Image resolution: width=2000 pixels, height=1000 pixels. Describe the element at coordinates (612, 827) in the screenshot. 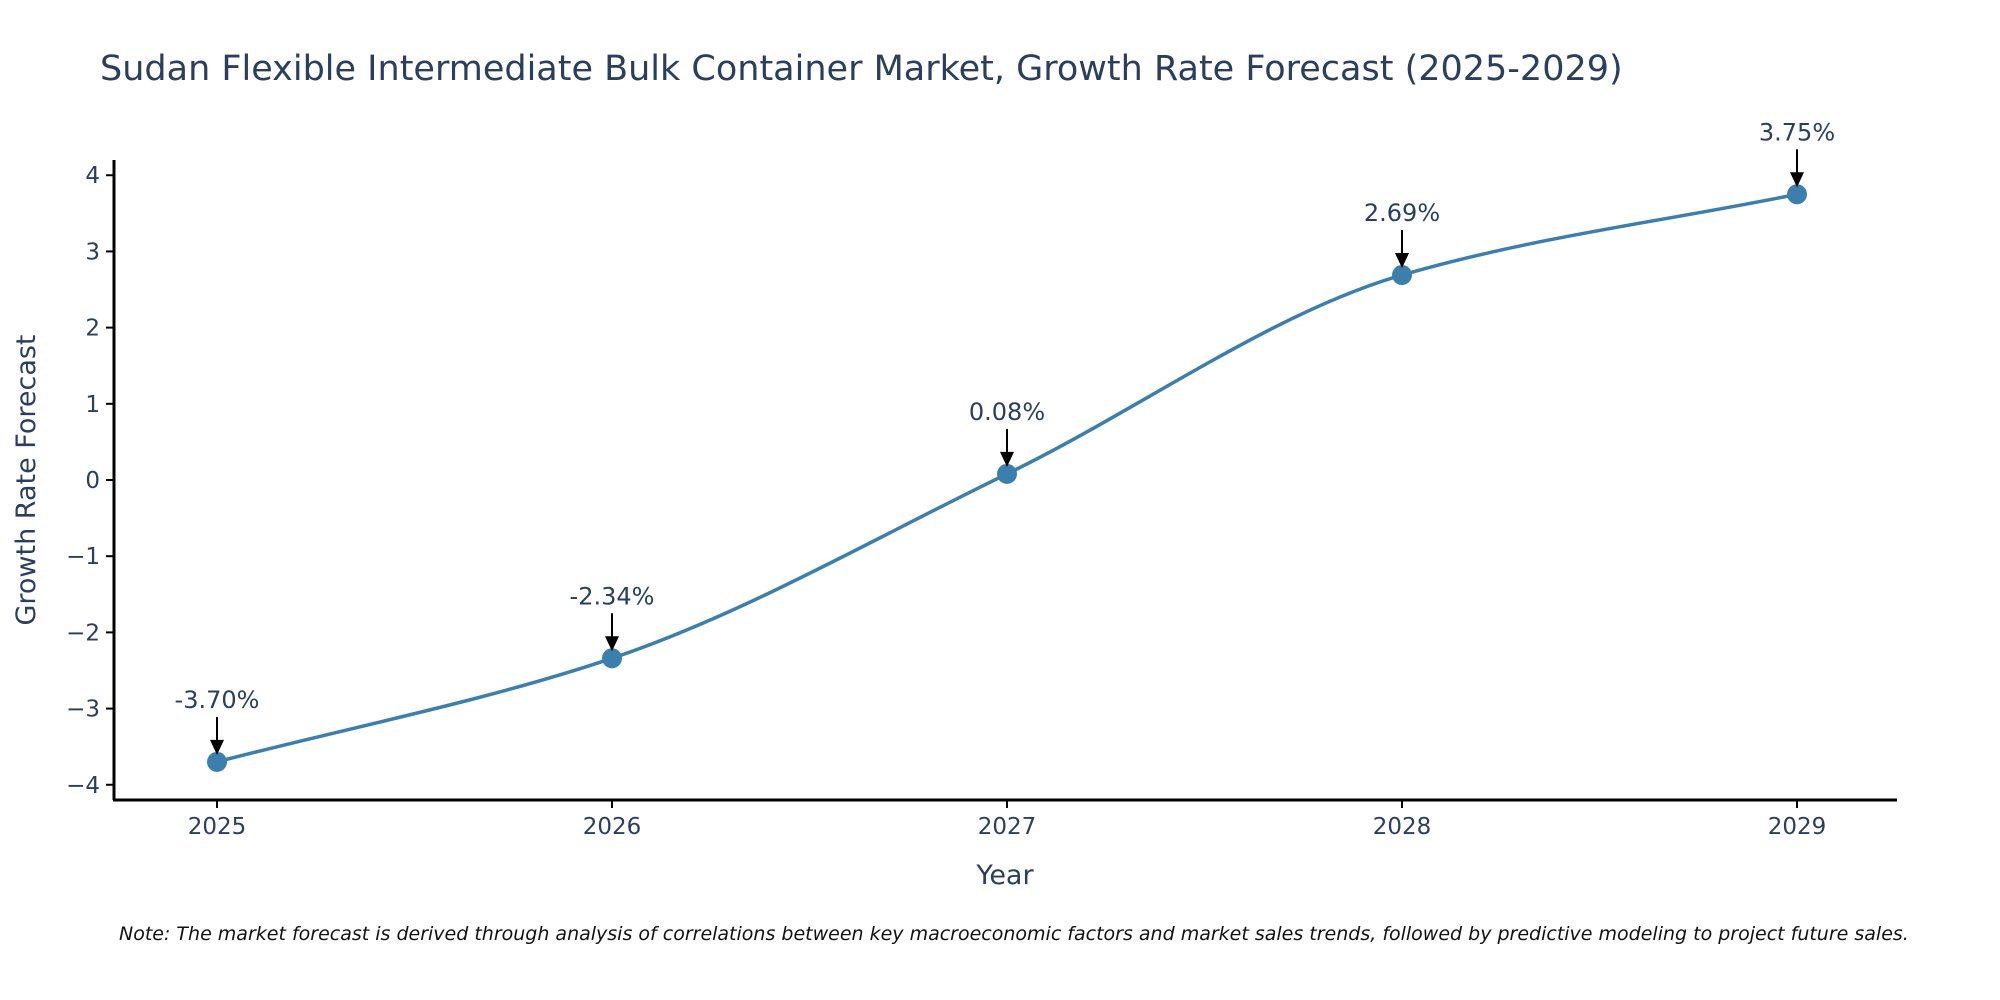

I see `x-tick-label: 2026` at that location.